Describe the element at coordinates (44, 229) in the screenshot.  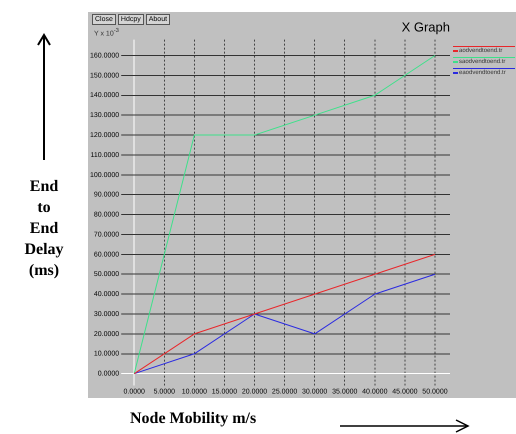
I see `y-axis-title: End to End Delay (ms)` at that location.